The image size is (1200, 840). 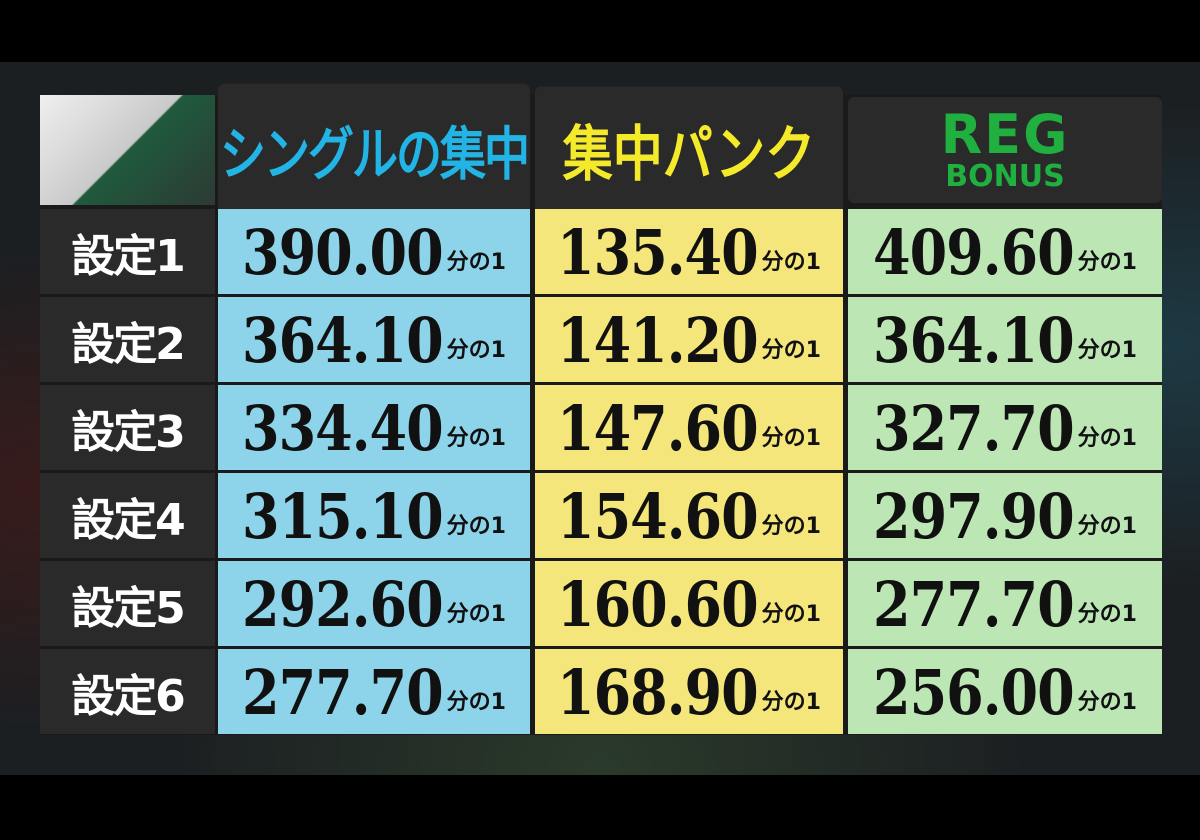 I want to click on cell-value: 154.60, so click(x=658, y=515).